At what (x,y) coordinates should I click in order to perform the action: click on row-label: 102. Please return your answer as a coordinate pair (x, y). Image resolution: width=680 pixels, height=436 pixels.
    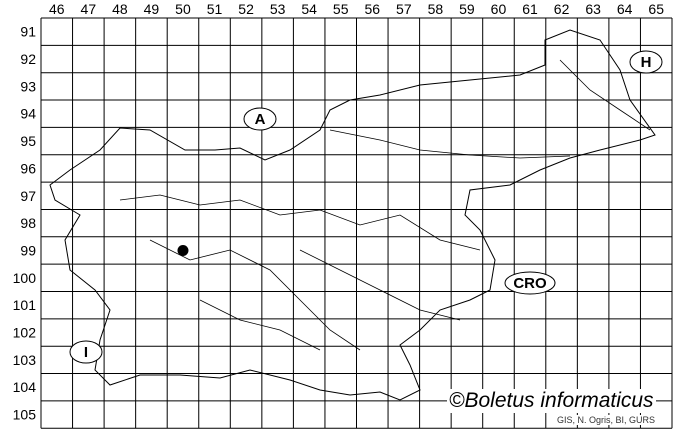
    Looking at the image, I should click on (25, 333).